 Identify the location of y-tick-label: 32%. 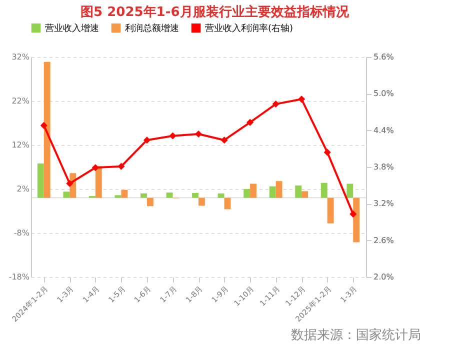
(21, 57).